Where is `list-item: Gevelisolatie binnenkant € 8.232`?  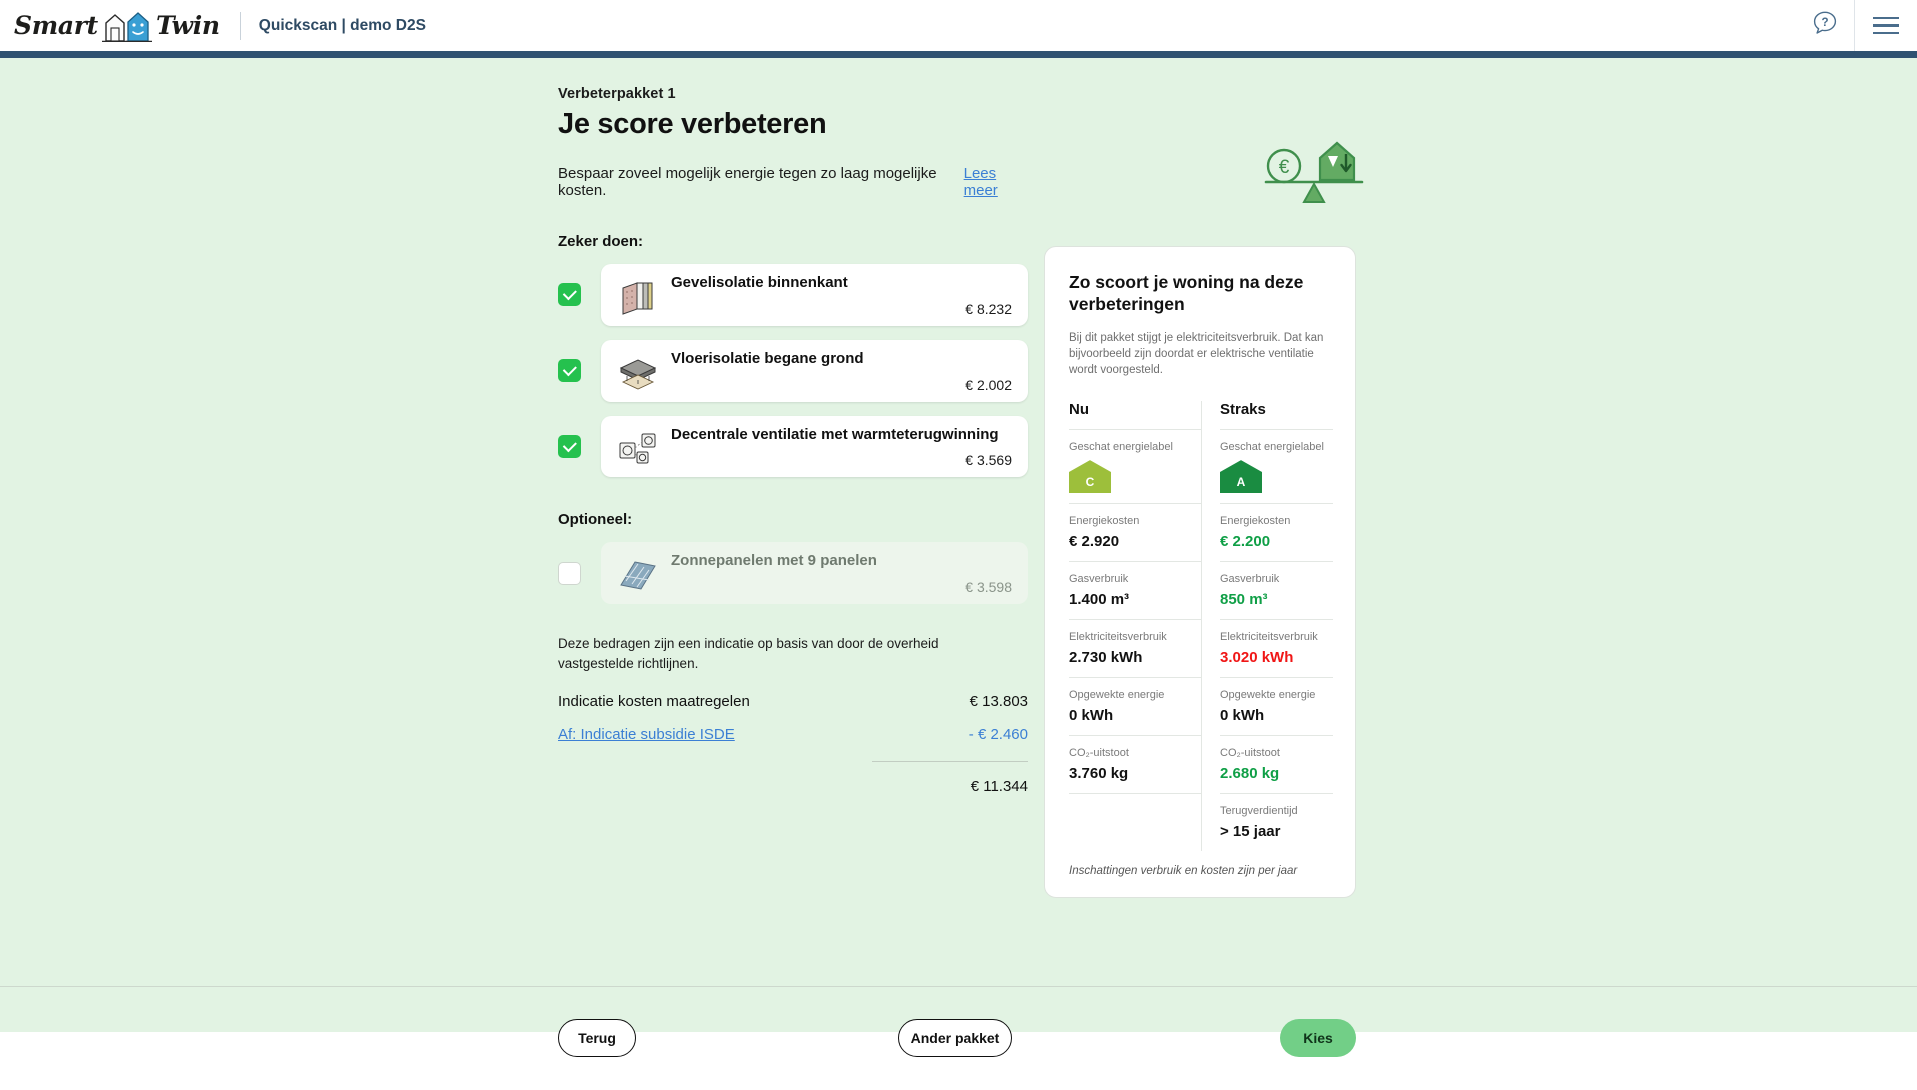
list-item: Gevelisolatie binnenkant € 8.232 is located at coordinates (793, 295).